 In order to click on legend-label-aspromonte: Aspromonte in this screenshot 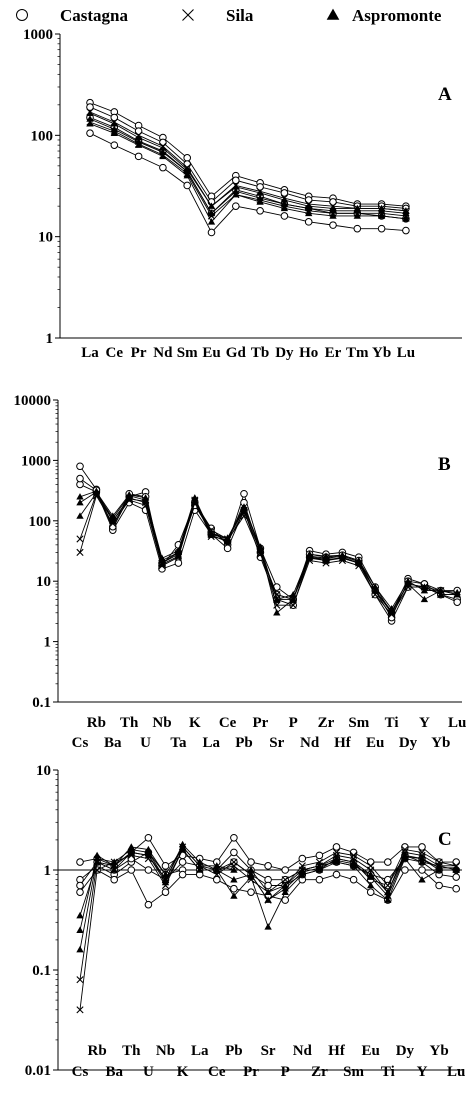, I will do `click(397, 15)`.